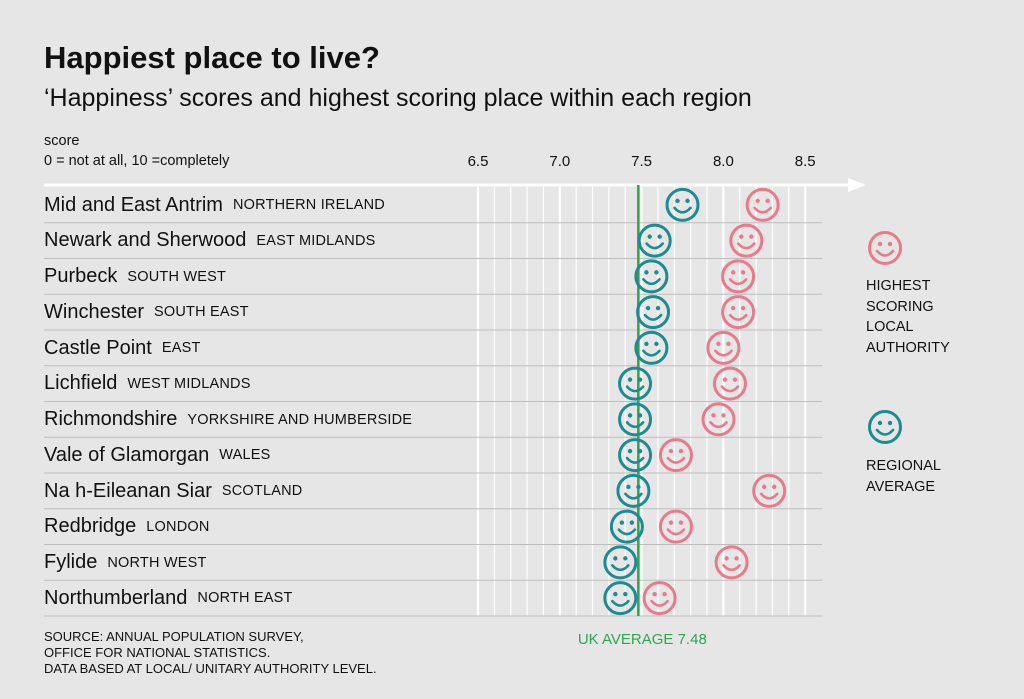 This screenshot has width=1024, height=699. I want to click on scale-note-range: 0 = not at all, 10 =completely, so click(137, 161).